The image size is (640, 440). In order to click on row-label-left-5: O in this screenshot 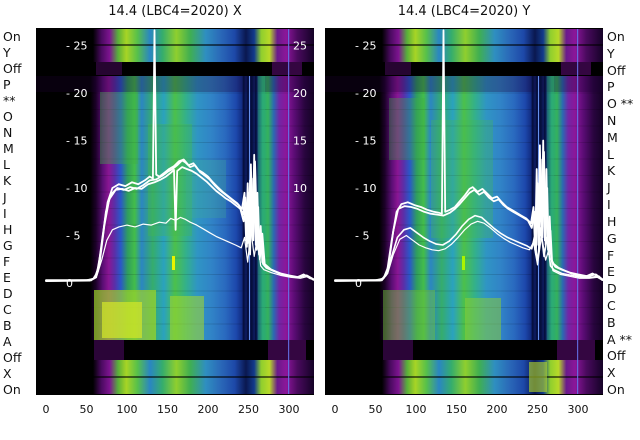, I will do `click(8, 117)`.